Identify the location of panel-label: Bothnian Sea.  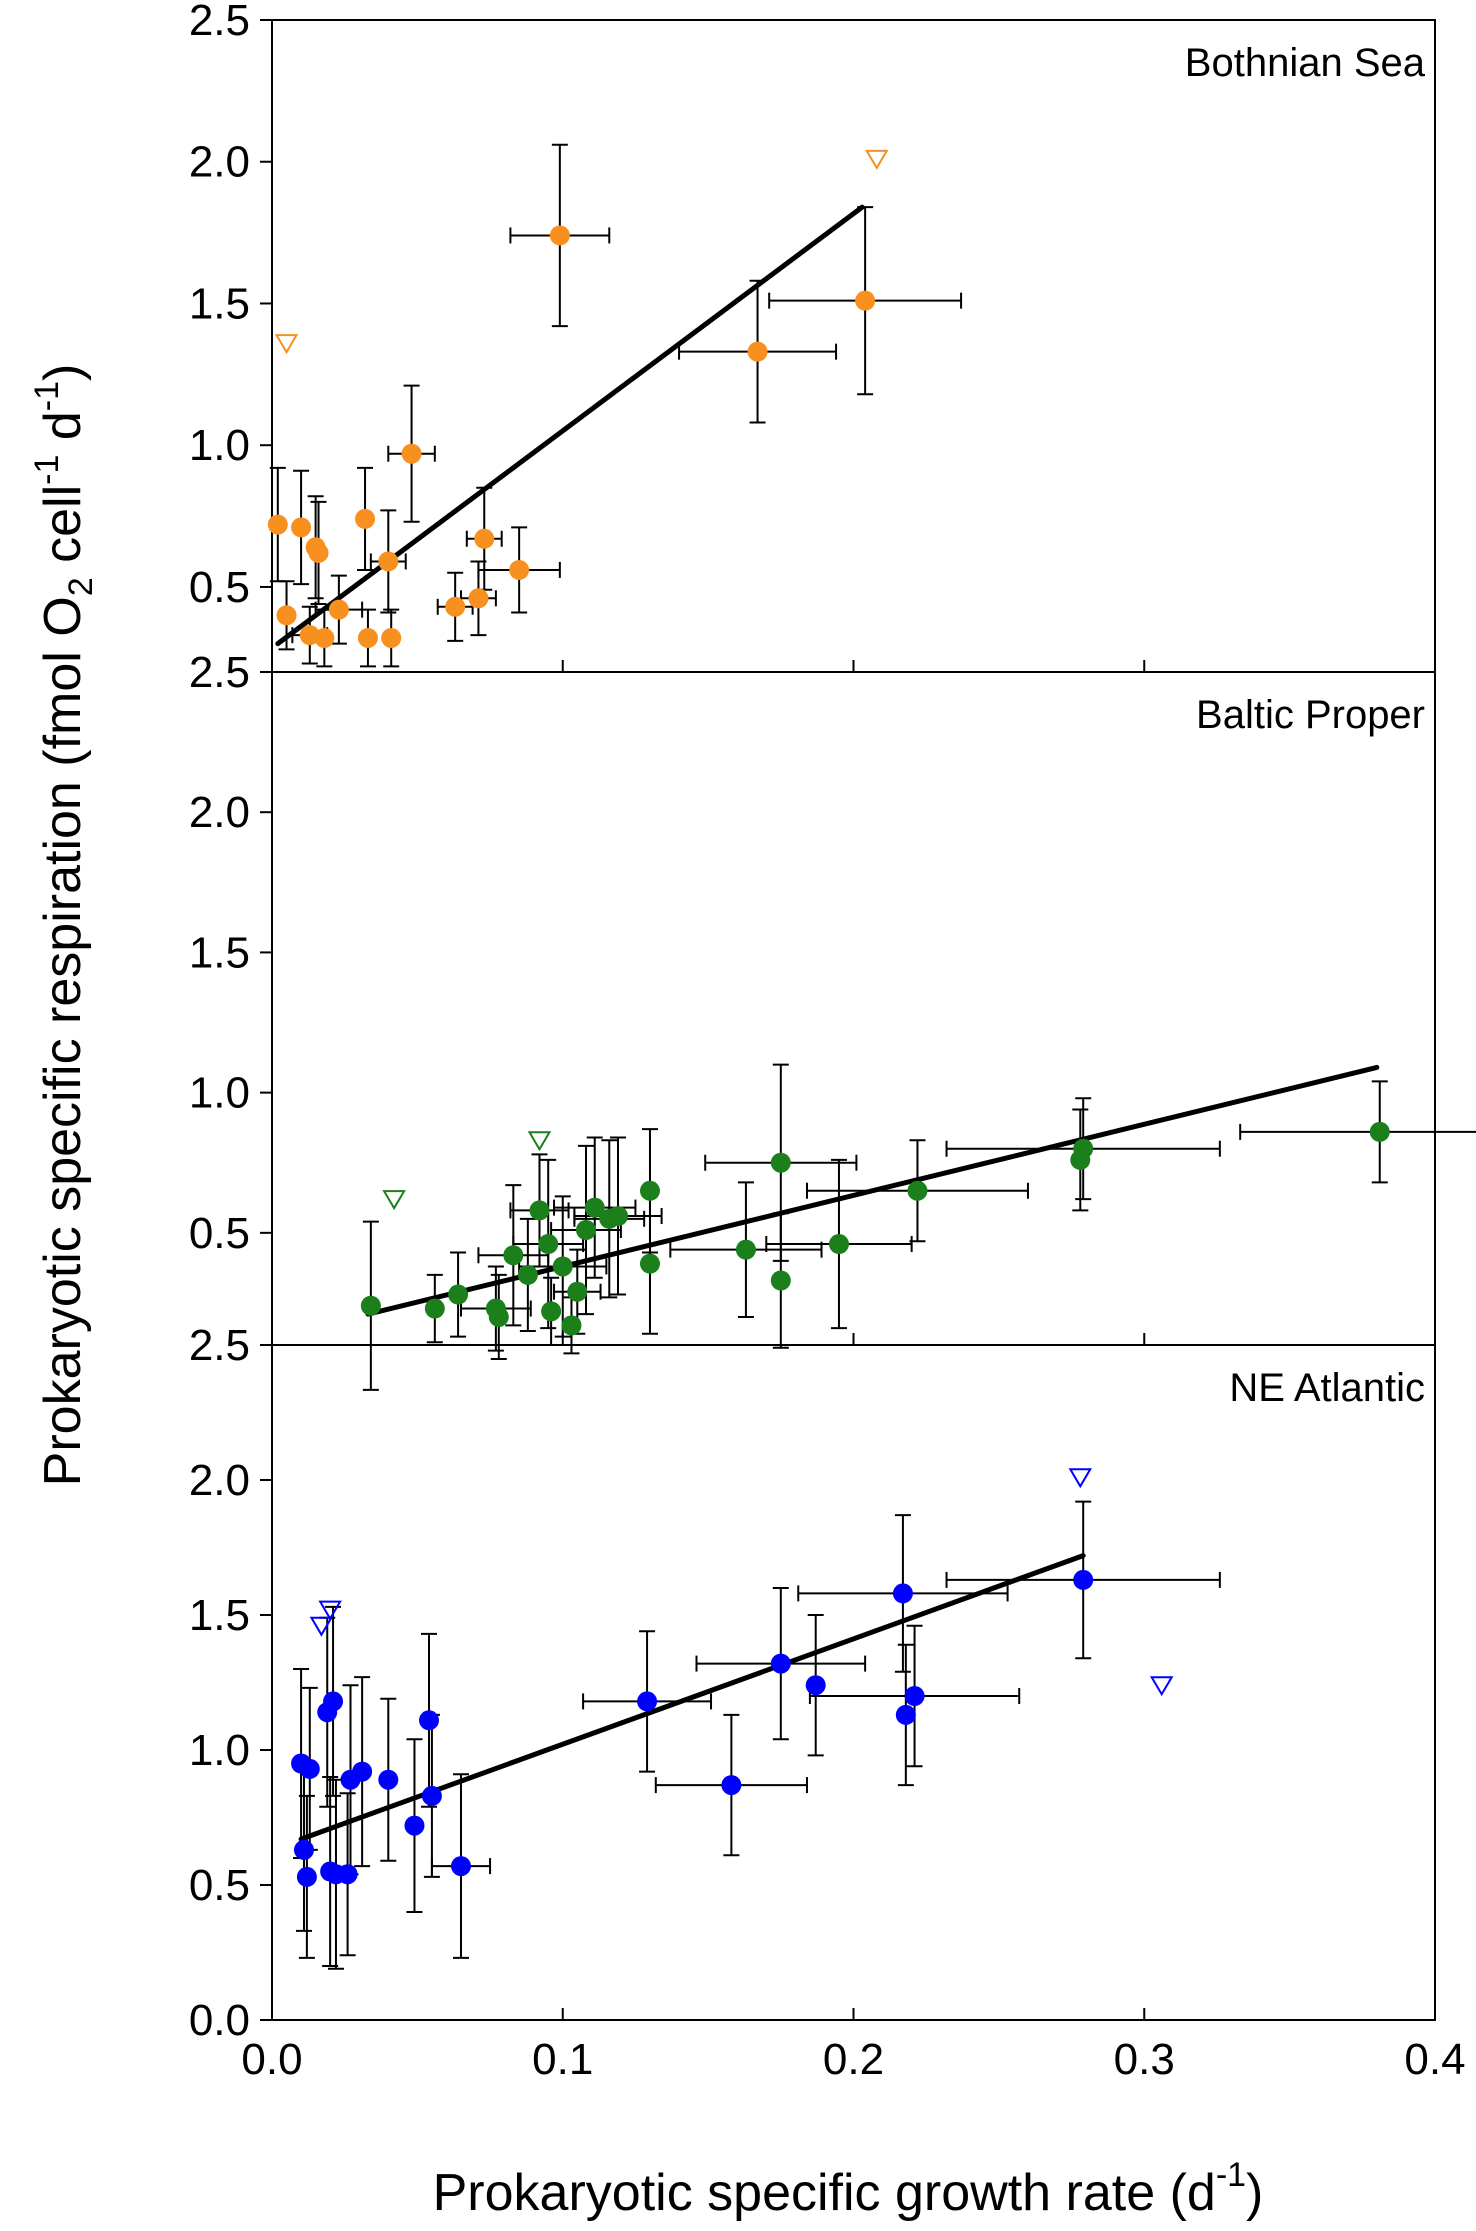
(1305, 63).